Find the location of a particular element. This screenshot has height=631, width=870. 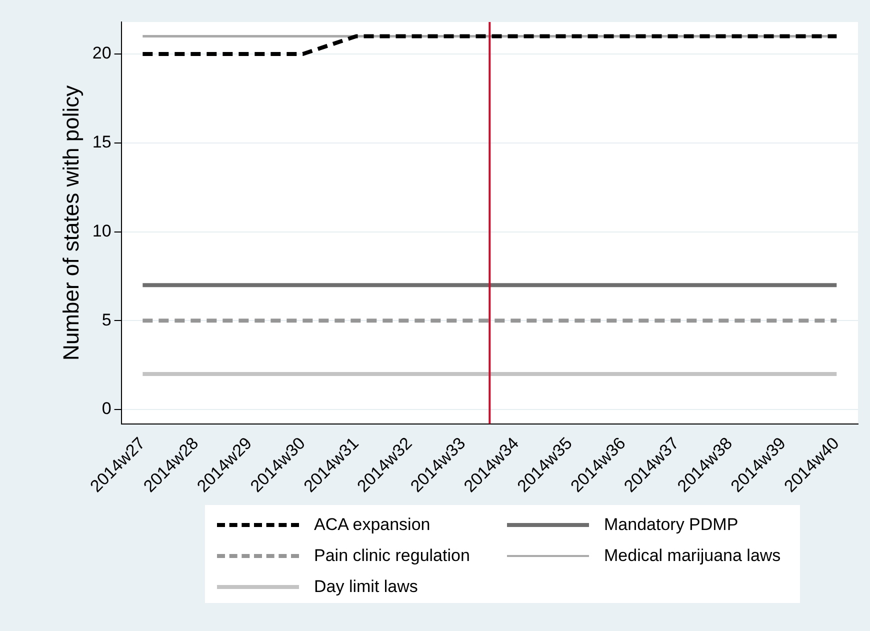

y-tick-label: 10 is located at coordinates (102, 230).